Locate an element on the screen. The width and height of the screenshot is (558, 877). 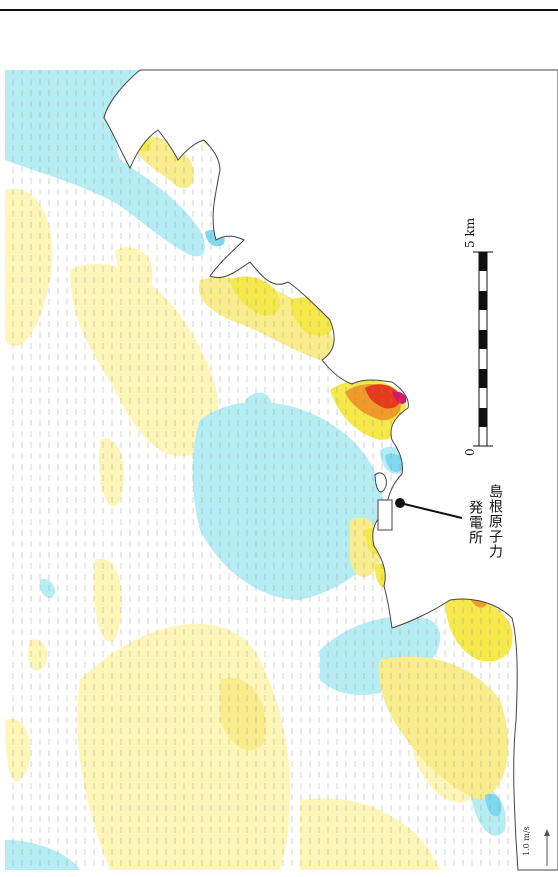
power-station-marker is located at coordinates (429, 508).